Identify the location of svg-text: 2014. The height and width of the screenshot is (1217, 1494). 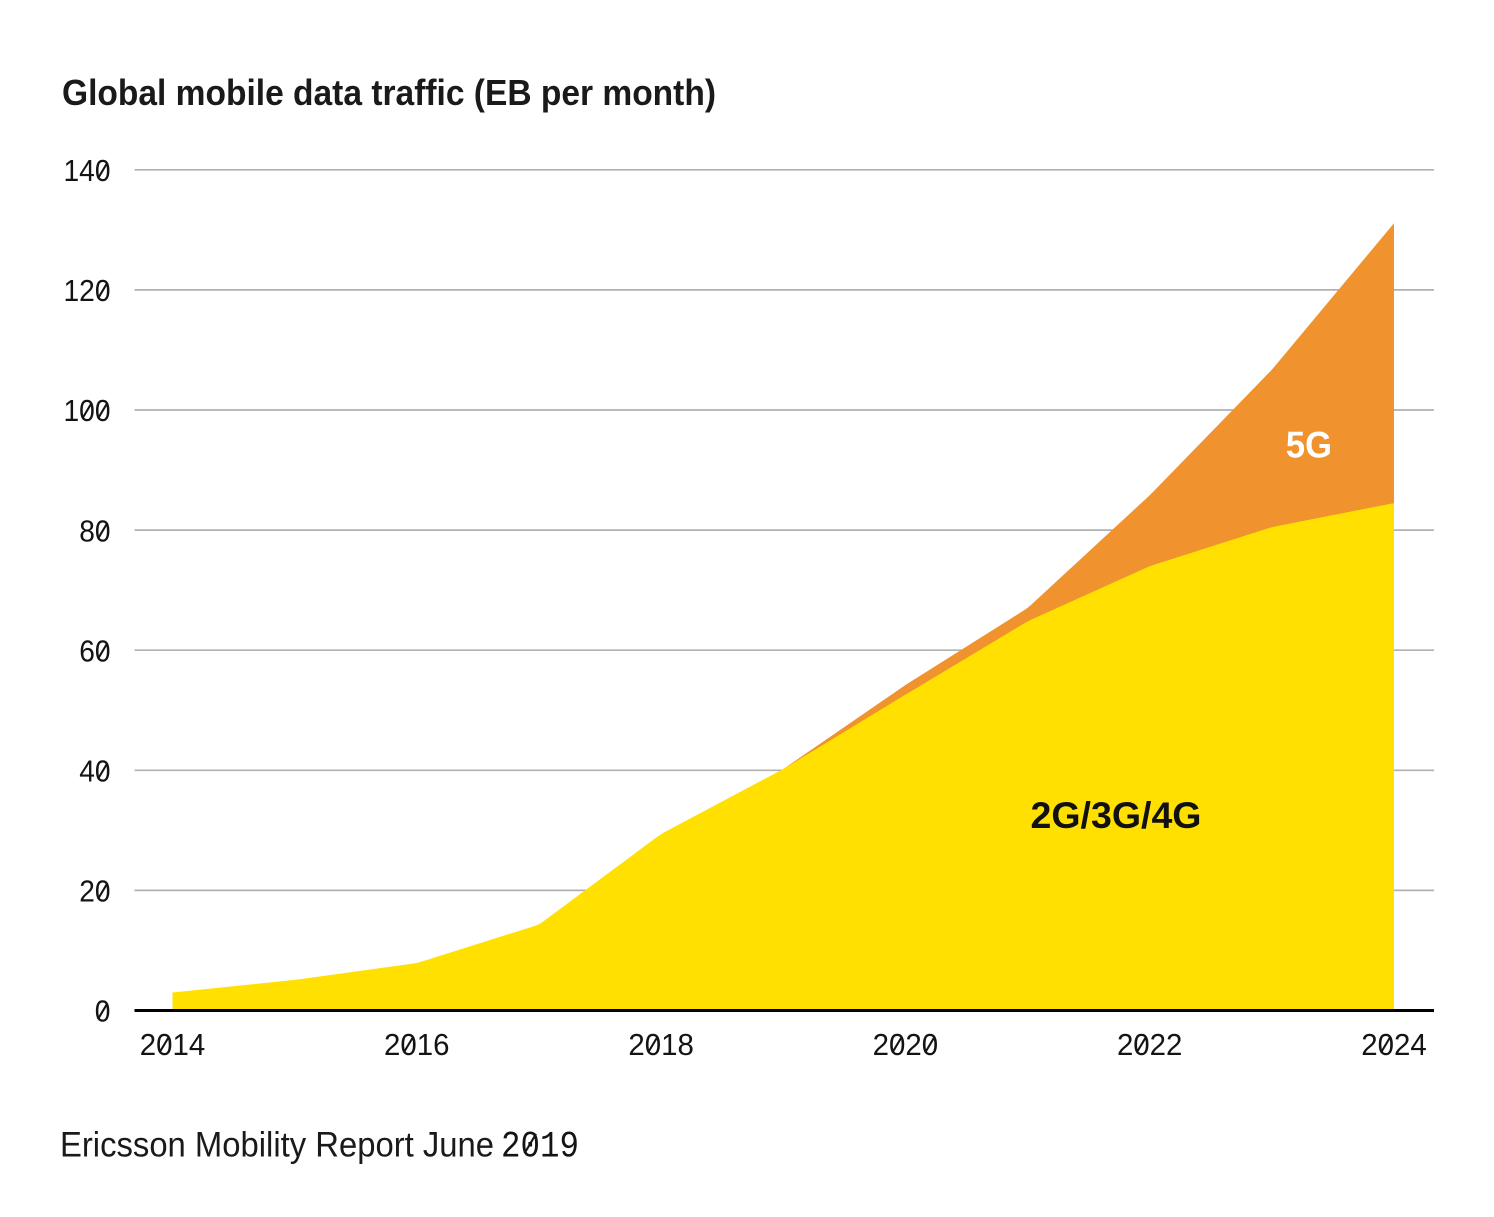
(173, 1044).